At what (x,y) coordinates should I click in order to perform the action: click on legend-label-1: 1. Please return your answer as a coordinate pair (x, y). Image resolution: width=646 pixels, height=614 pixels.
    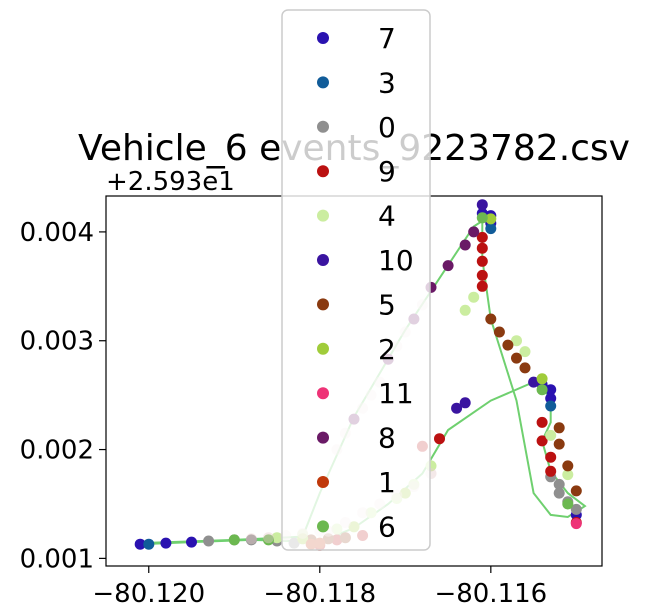
    Looking at the image, I should click on (387, 482).